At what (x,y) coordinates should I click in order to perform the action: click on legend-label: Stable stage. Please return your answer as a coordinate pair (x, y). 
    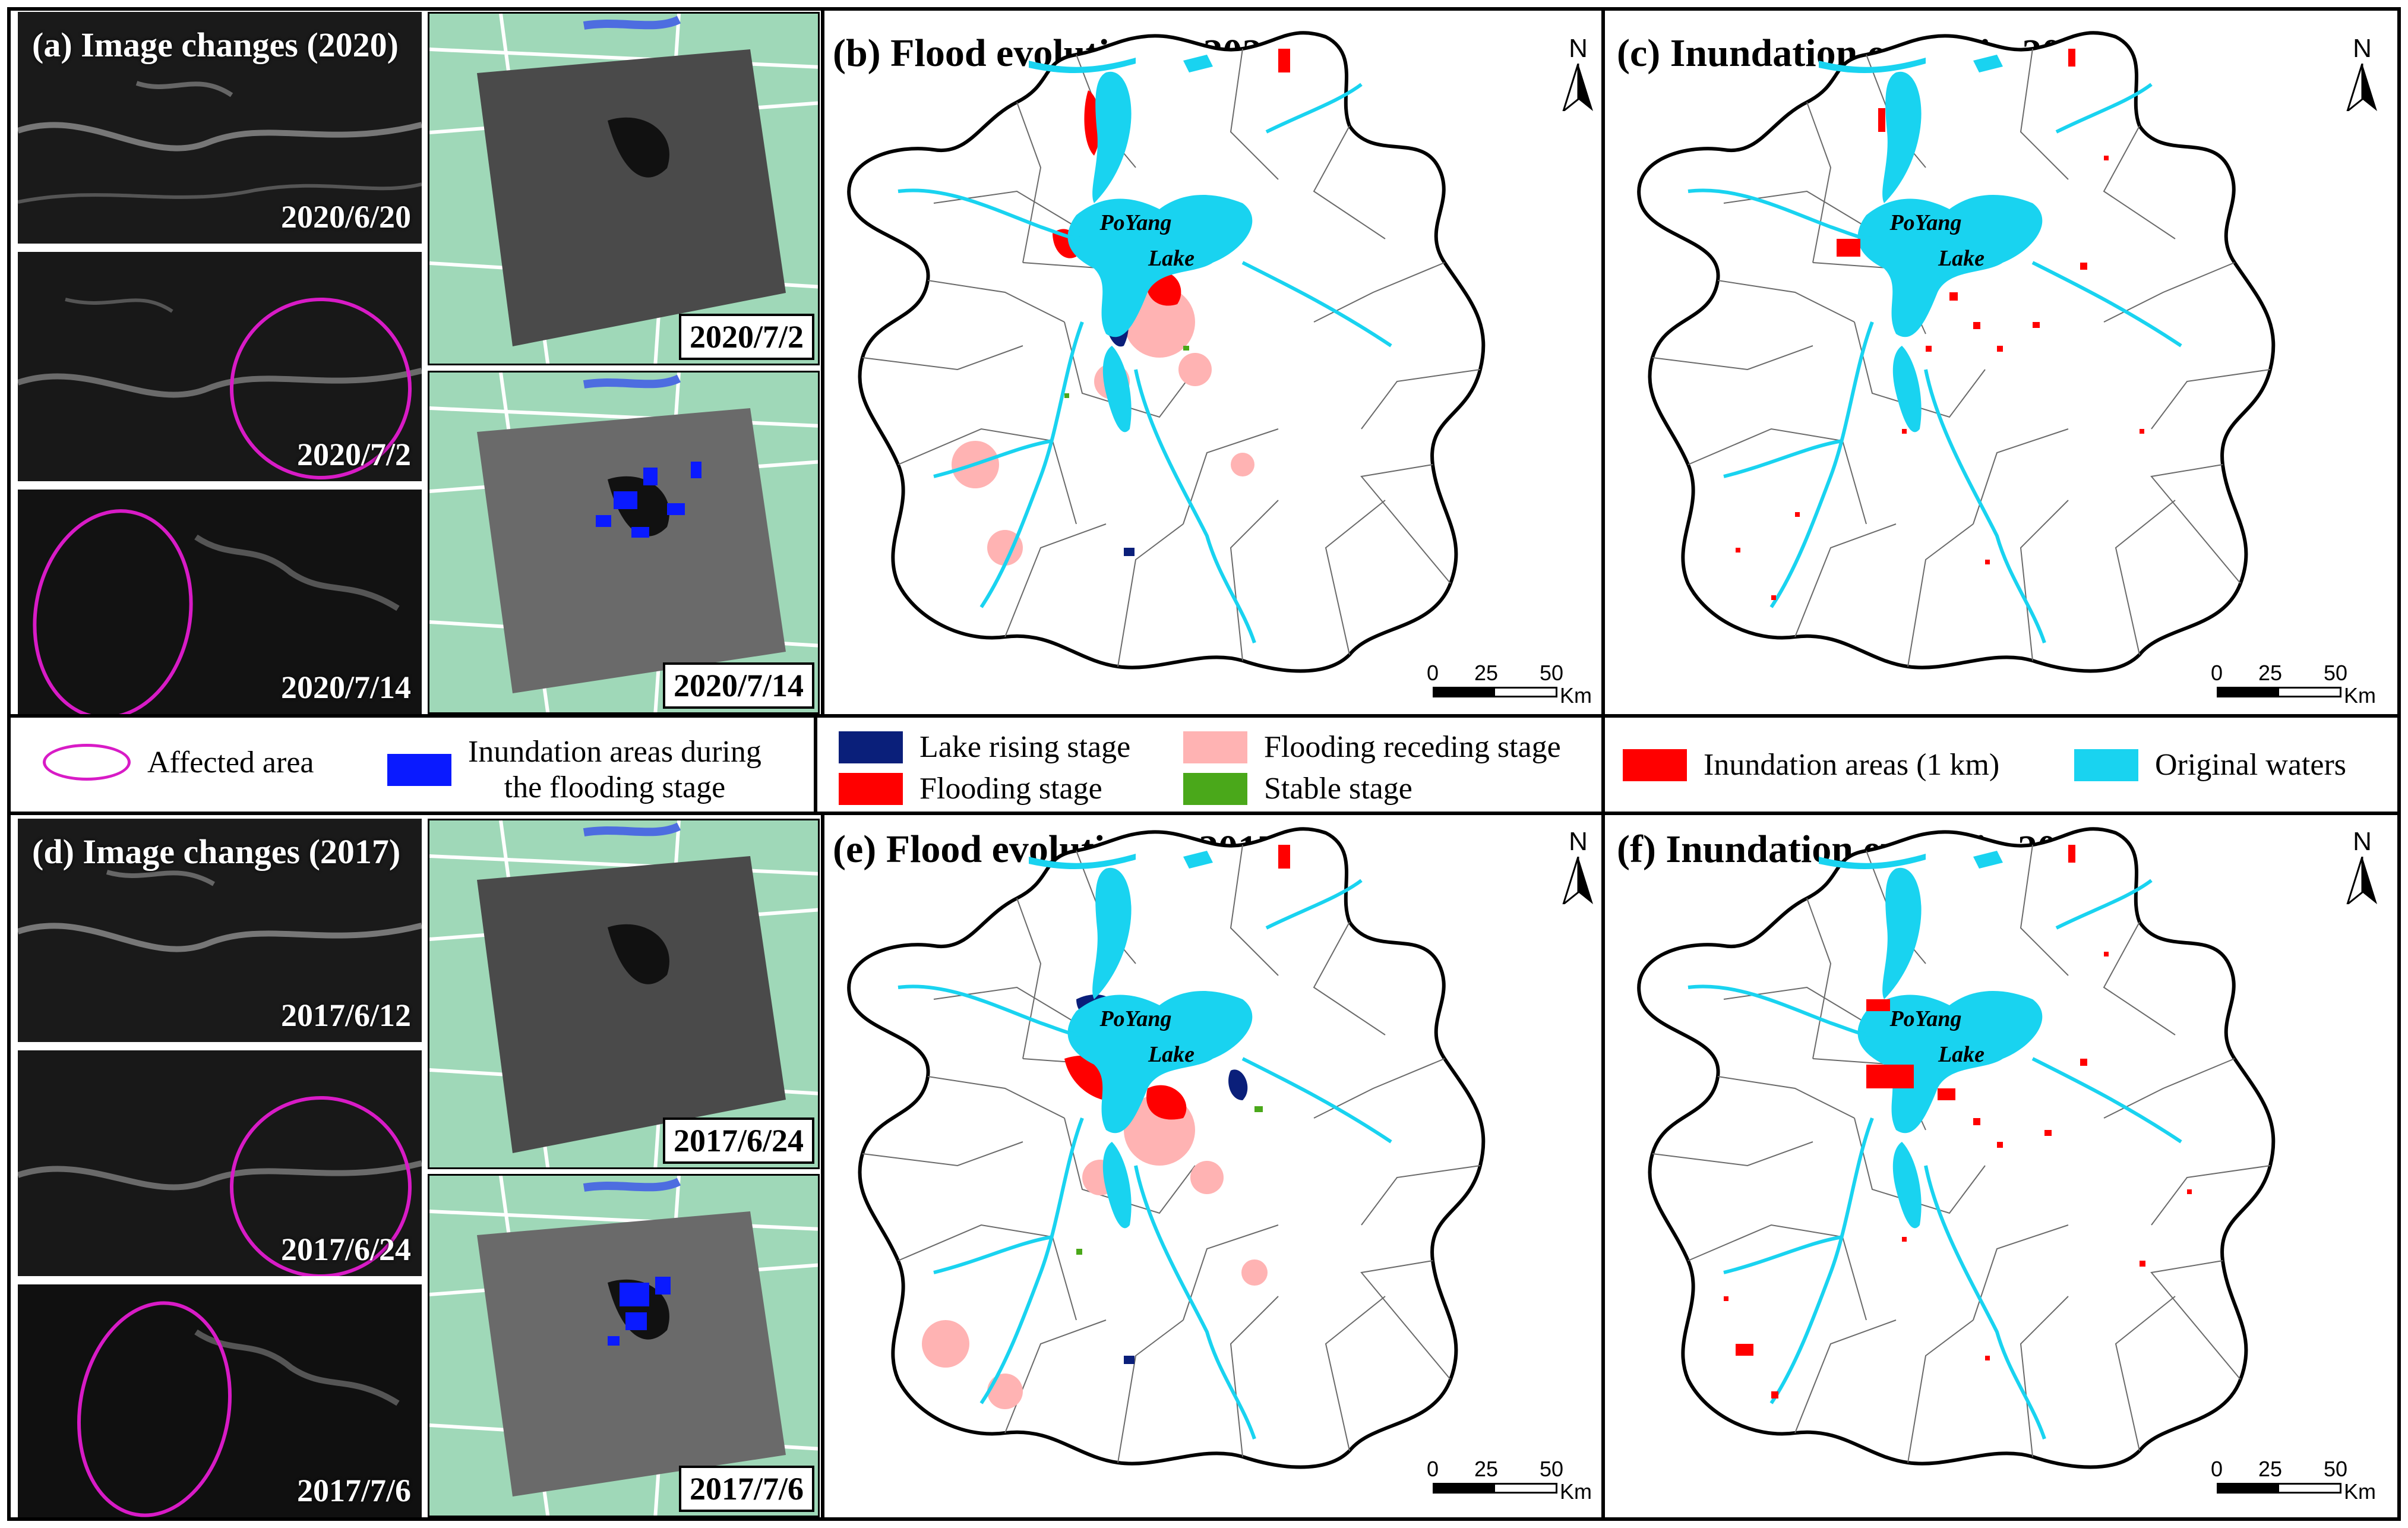
    Looking at the image, I should click on (1338, 789).